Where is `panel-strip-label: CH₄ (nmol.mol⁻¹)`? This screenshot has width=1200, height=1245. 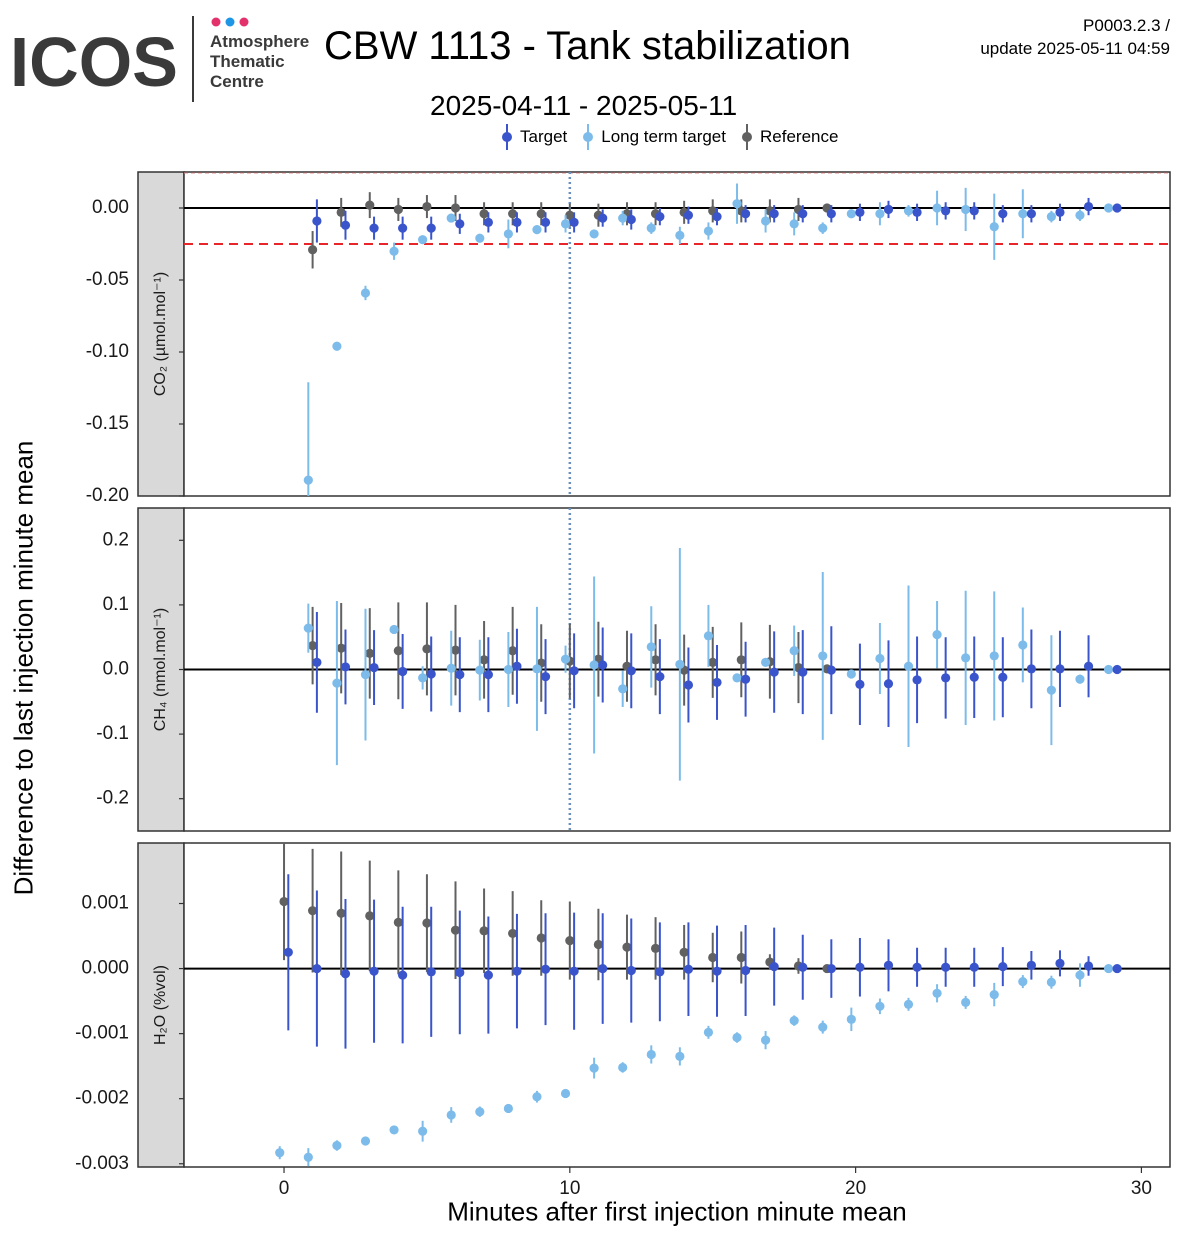 panel-strip-label: CH₄ (nmol.mol⁻¹) is located at coordinates (160, 669).